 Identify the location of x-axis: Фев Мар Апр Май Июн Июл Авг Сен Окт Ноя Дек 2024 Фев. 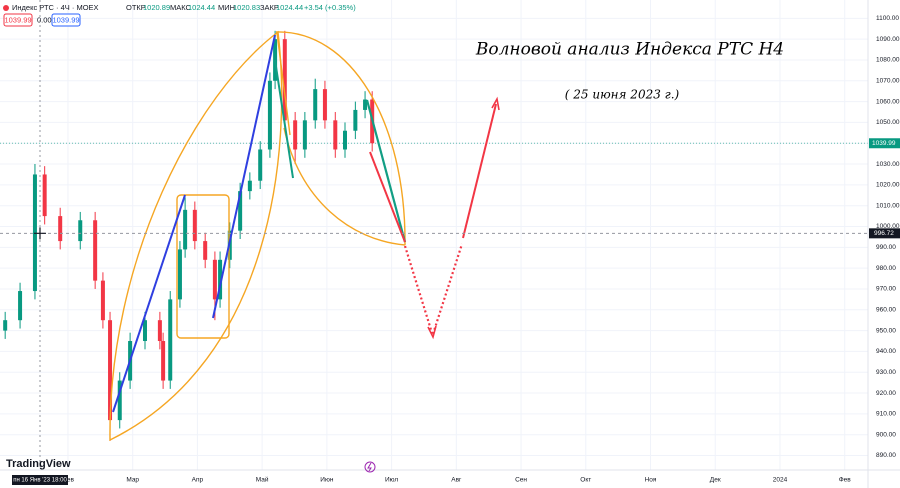
(456, 480).